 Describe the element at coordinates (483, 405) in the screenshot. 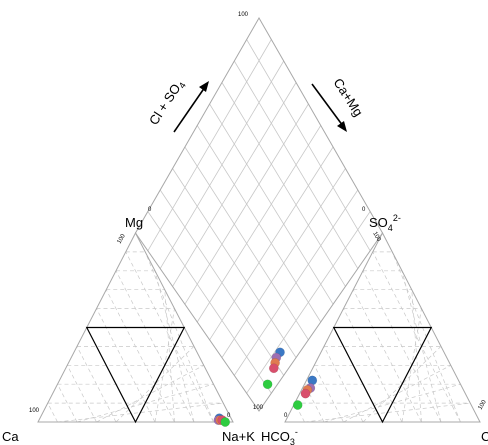

I see `tick-cl-corner: 100` at that location.